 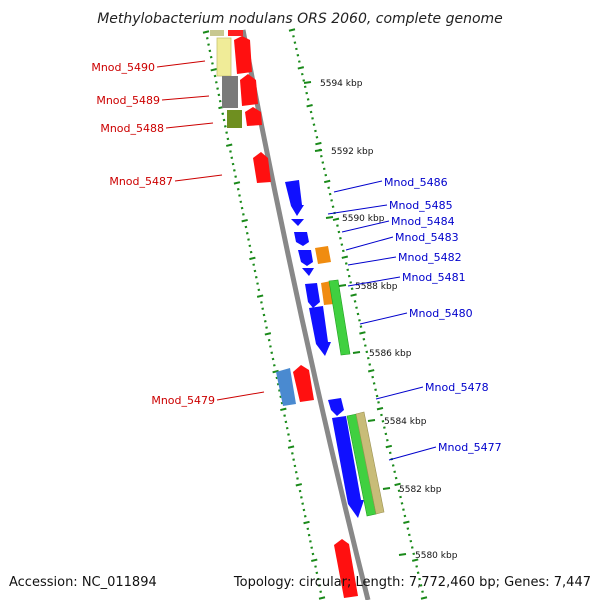 I want to click on feature-5480-green, so click(x=339, y=317).